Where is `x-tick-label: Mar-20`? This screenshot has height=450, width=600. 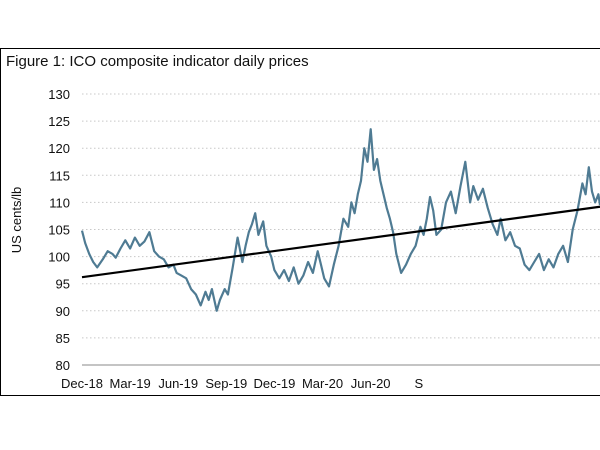
x-tick-label: Mar-20 is located at coordinates (322, 383).